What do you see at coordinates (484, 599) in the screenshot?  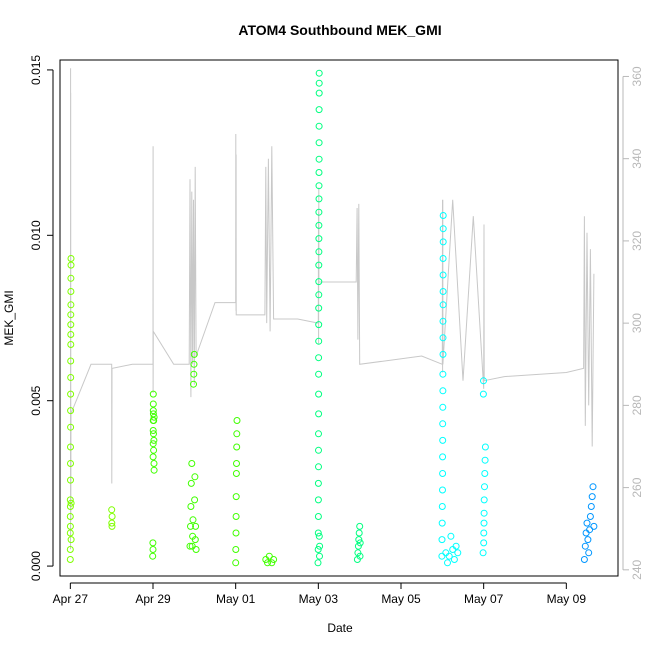 I see `x-tick-label: May 07` at bounding box center [484, 599].